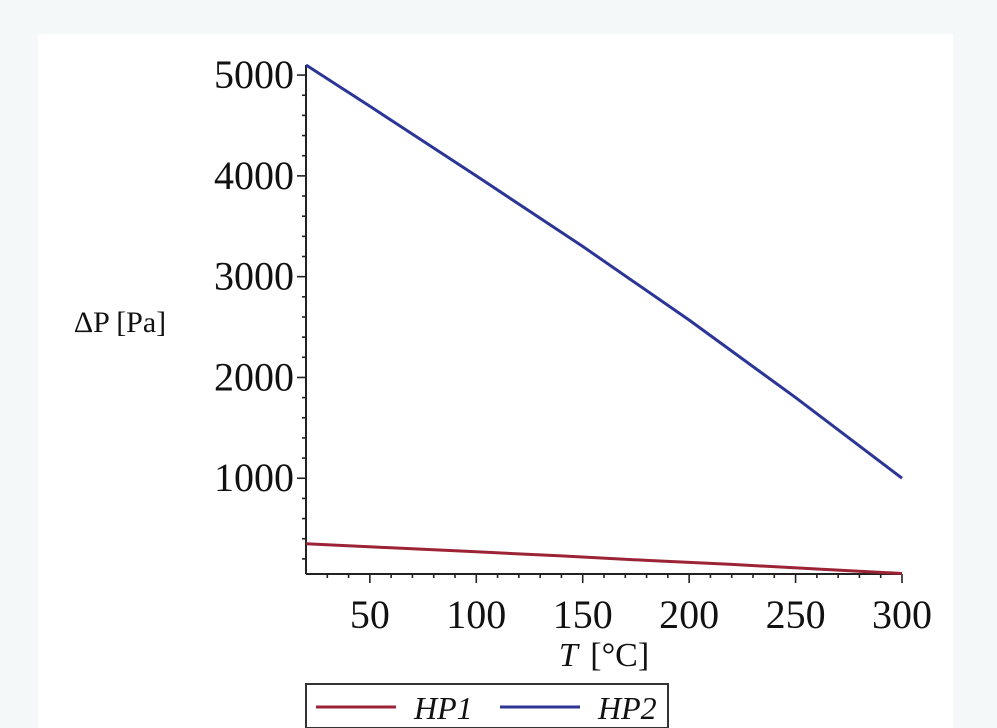 This screenshot has width=997, height=728. Describe the element at coordinates (254, 376) in the screenshot. I see `y-tick-label: 2000` at that location.